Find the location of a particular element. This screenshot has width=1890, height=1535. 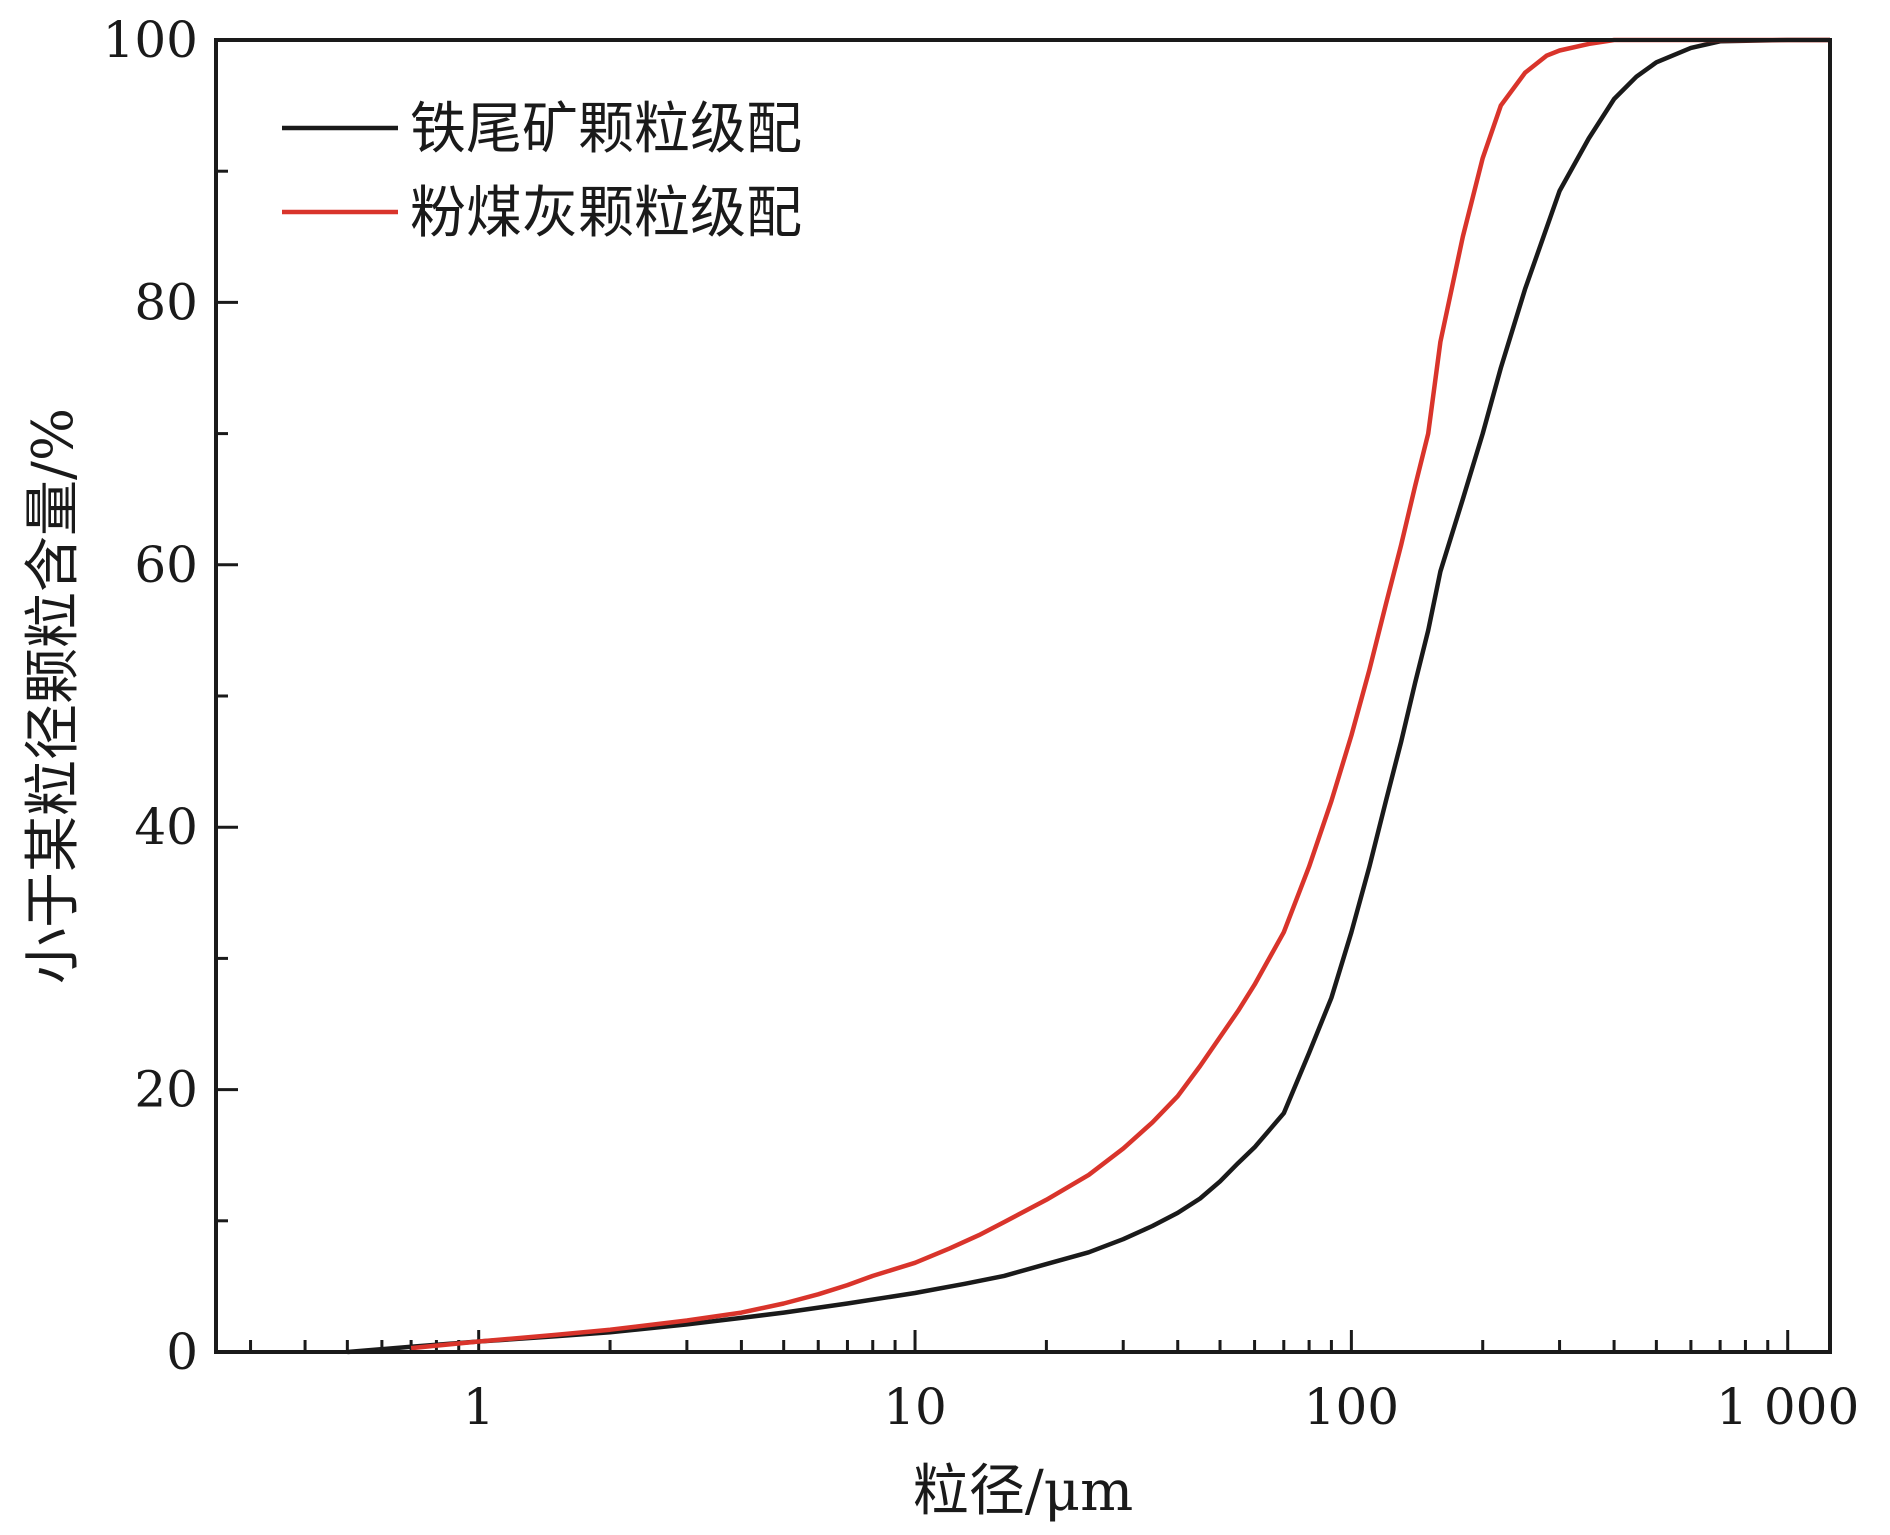

y-tick-label: 60 is located at coordinates (166, 565).